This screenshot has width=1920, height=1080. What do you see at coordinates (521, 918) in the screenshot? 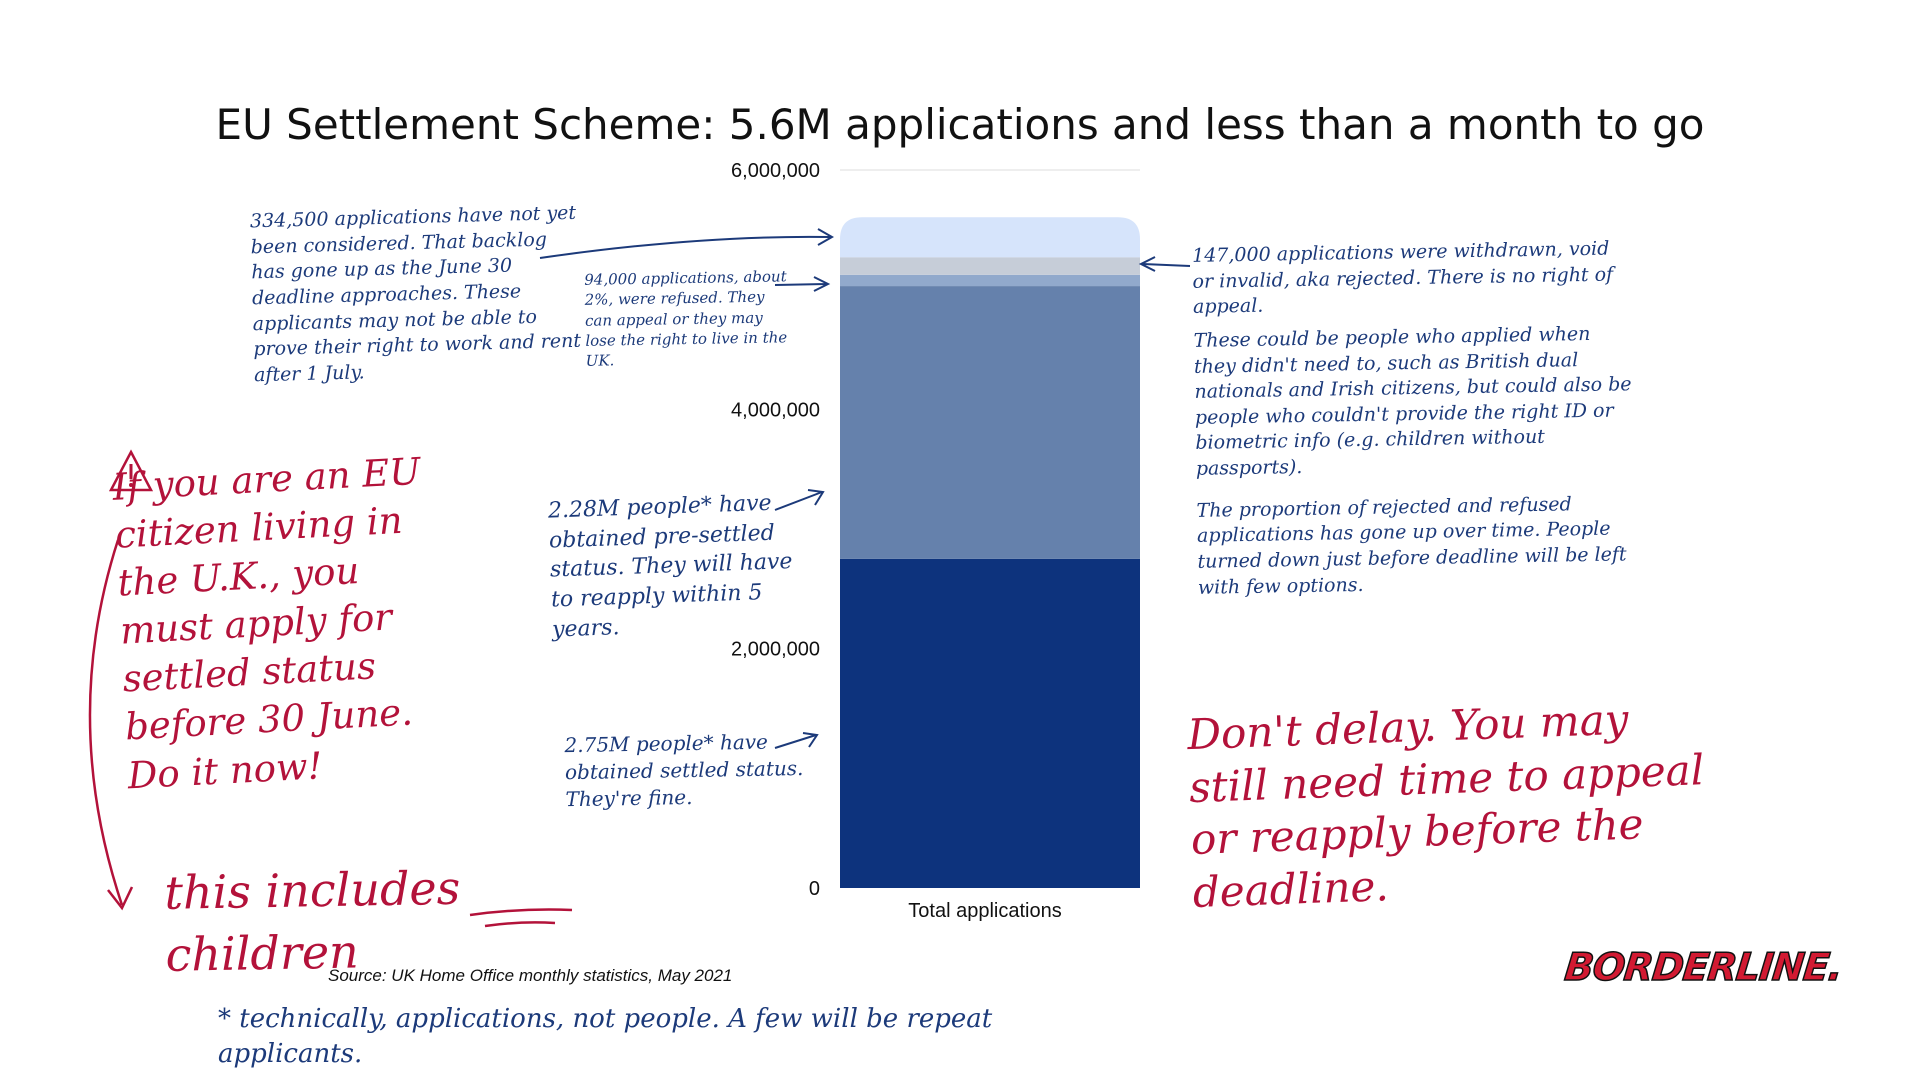
I see `underline-children` at bounding box center [521, 918].